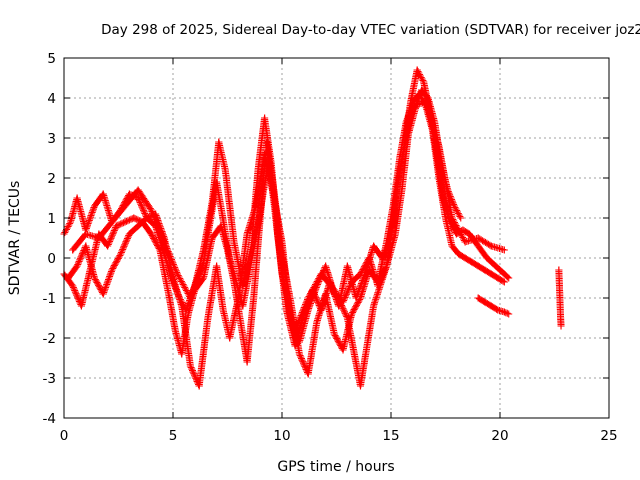 This screenshot has width=640, height=480. What do you see at coordinates (49, 299) in the screenshot?
I see `y-tick-label: -1` at bounding box center [49, 299].